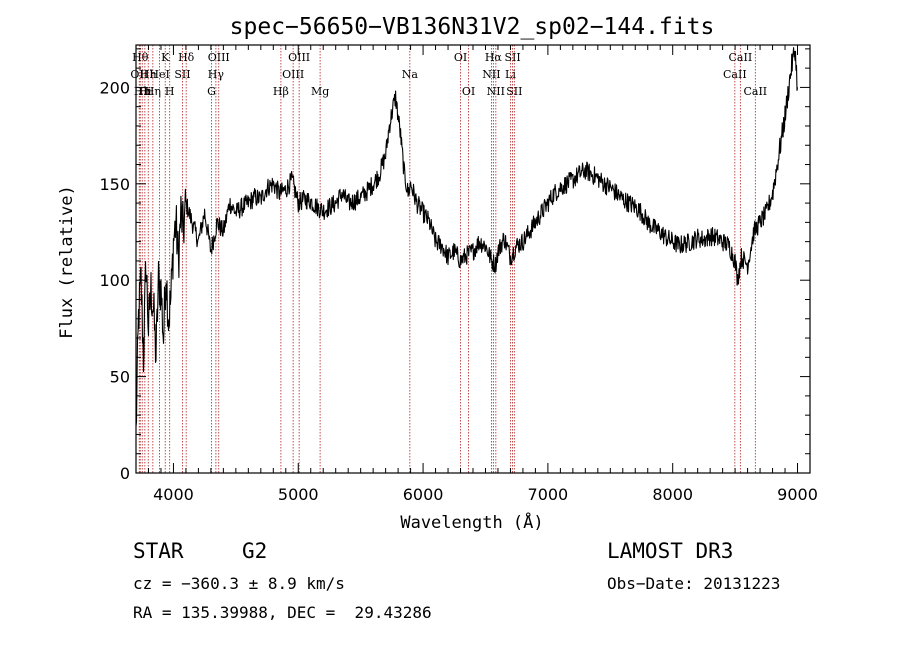  Describe the element at coordinates (145, 91) in the screenshot. I see `spectral-line-label: Hi` at that location.